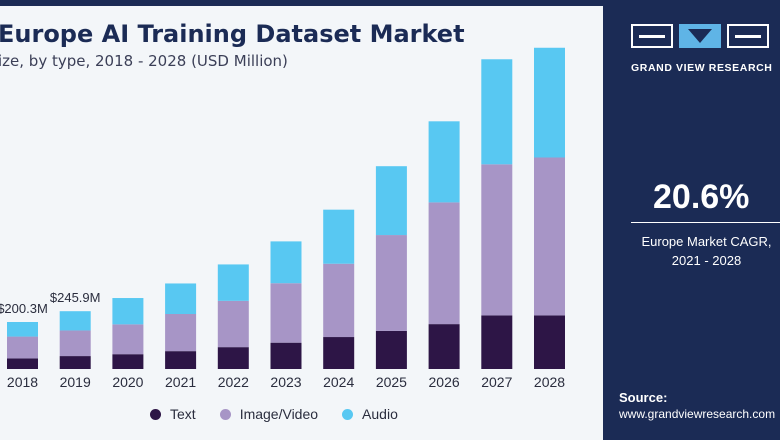 The image size is (780, 440). I want to click on bar-2028-text, so click(549, 342).